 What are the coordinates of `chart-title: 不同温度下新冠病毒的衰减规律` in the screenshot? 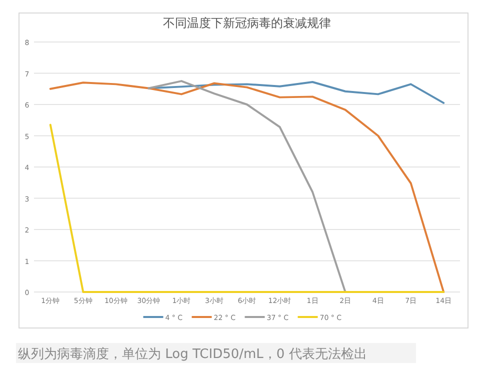 It's located at (247, 23).